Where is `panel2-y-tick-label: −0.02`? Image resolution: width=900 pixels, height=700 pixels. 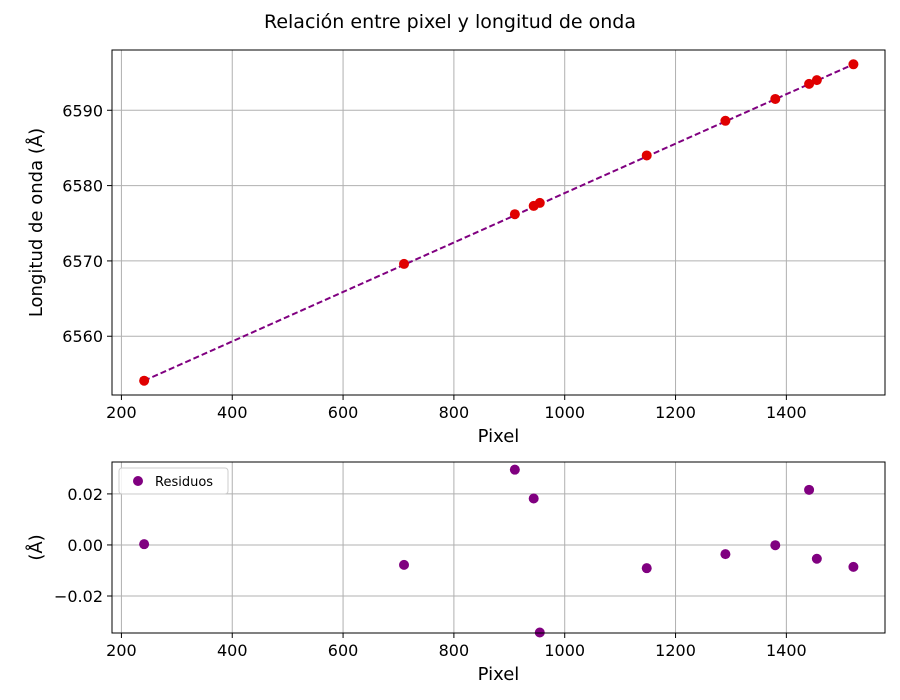
panel2-y-tick-label: −0.02 is located at coordinates (78, 596).